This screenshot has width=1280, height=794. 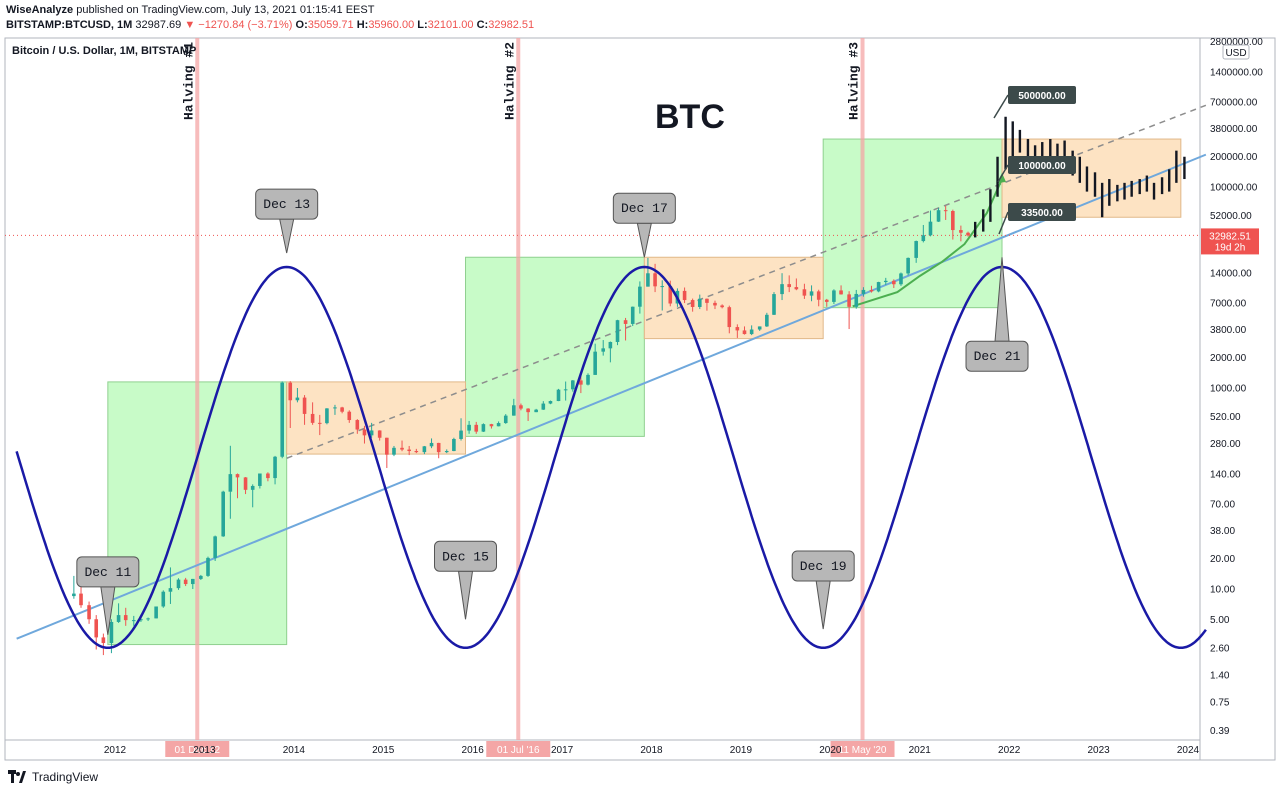 What do you see at coordinates (1228, 304) in the screenshot?
I see `price-tick-label: 7000.00` at bounding box center [1228, 304].